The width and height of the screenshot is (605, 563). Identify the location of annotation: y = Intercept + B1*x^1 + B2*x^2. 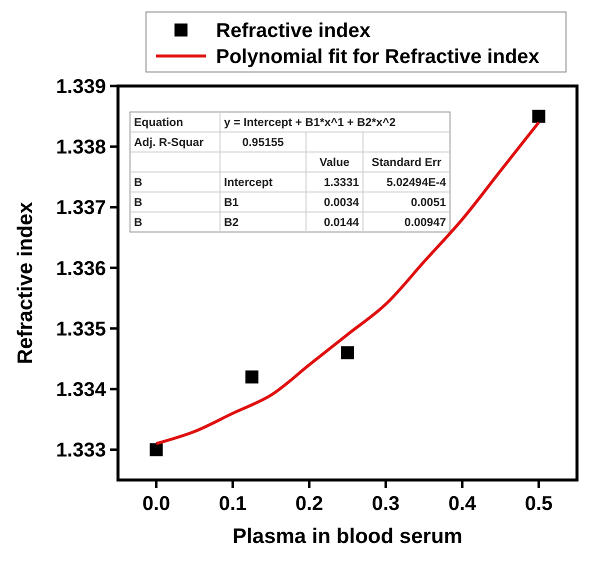
(310, 123).